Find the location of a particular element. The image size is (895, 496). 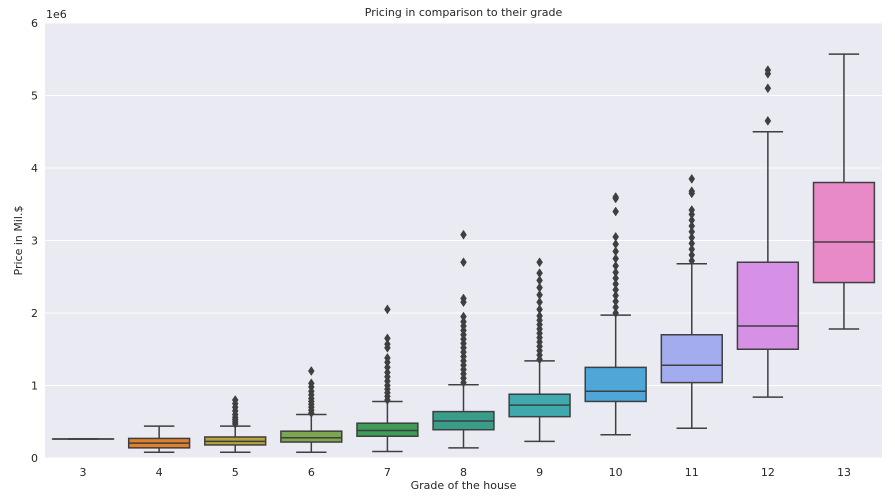

chart-title: Pricing in comparison to their grade is located at coordinates (464, 12).